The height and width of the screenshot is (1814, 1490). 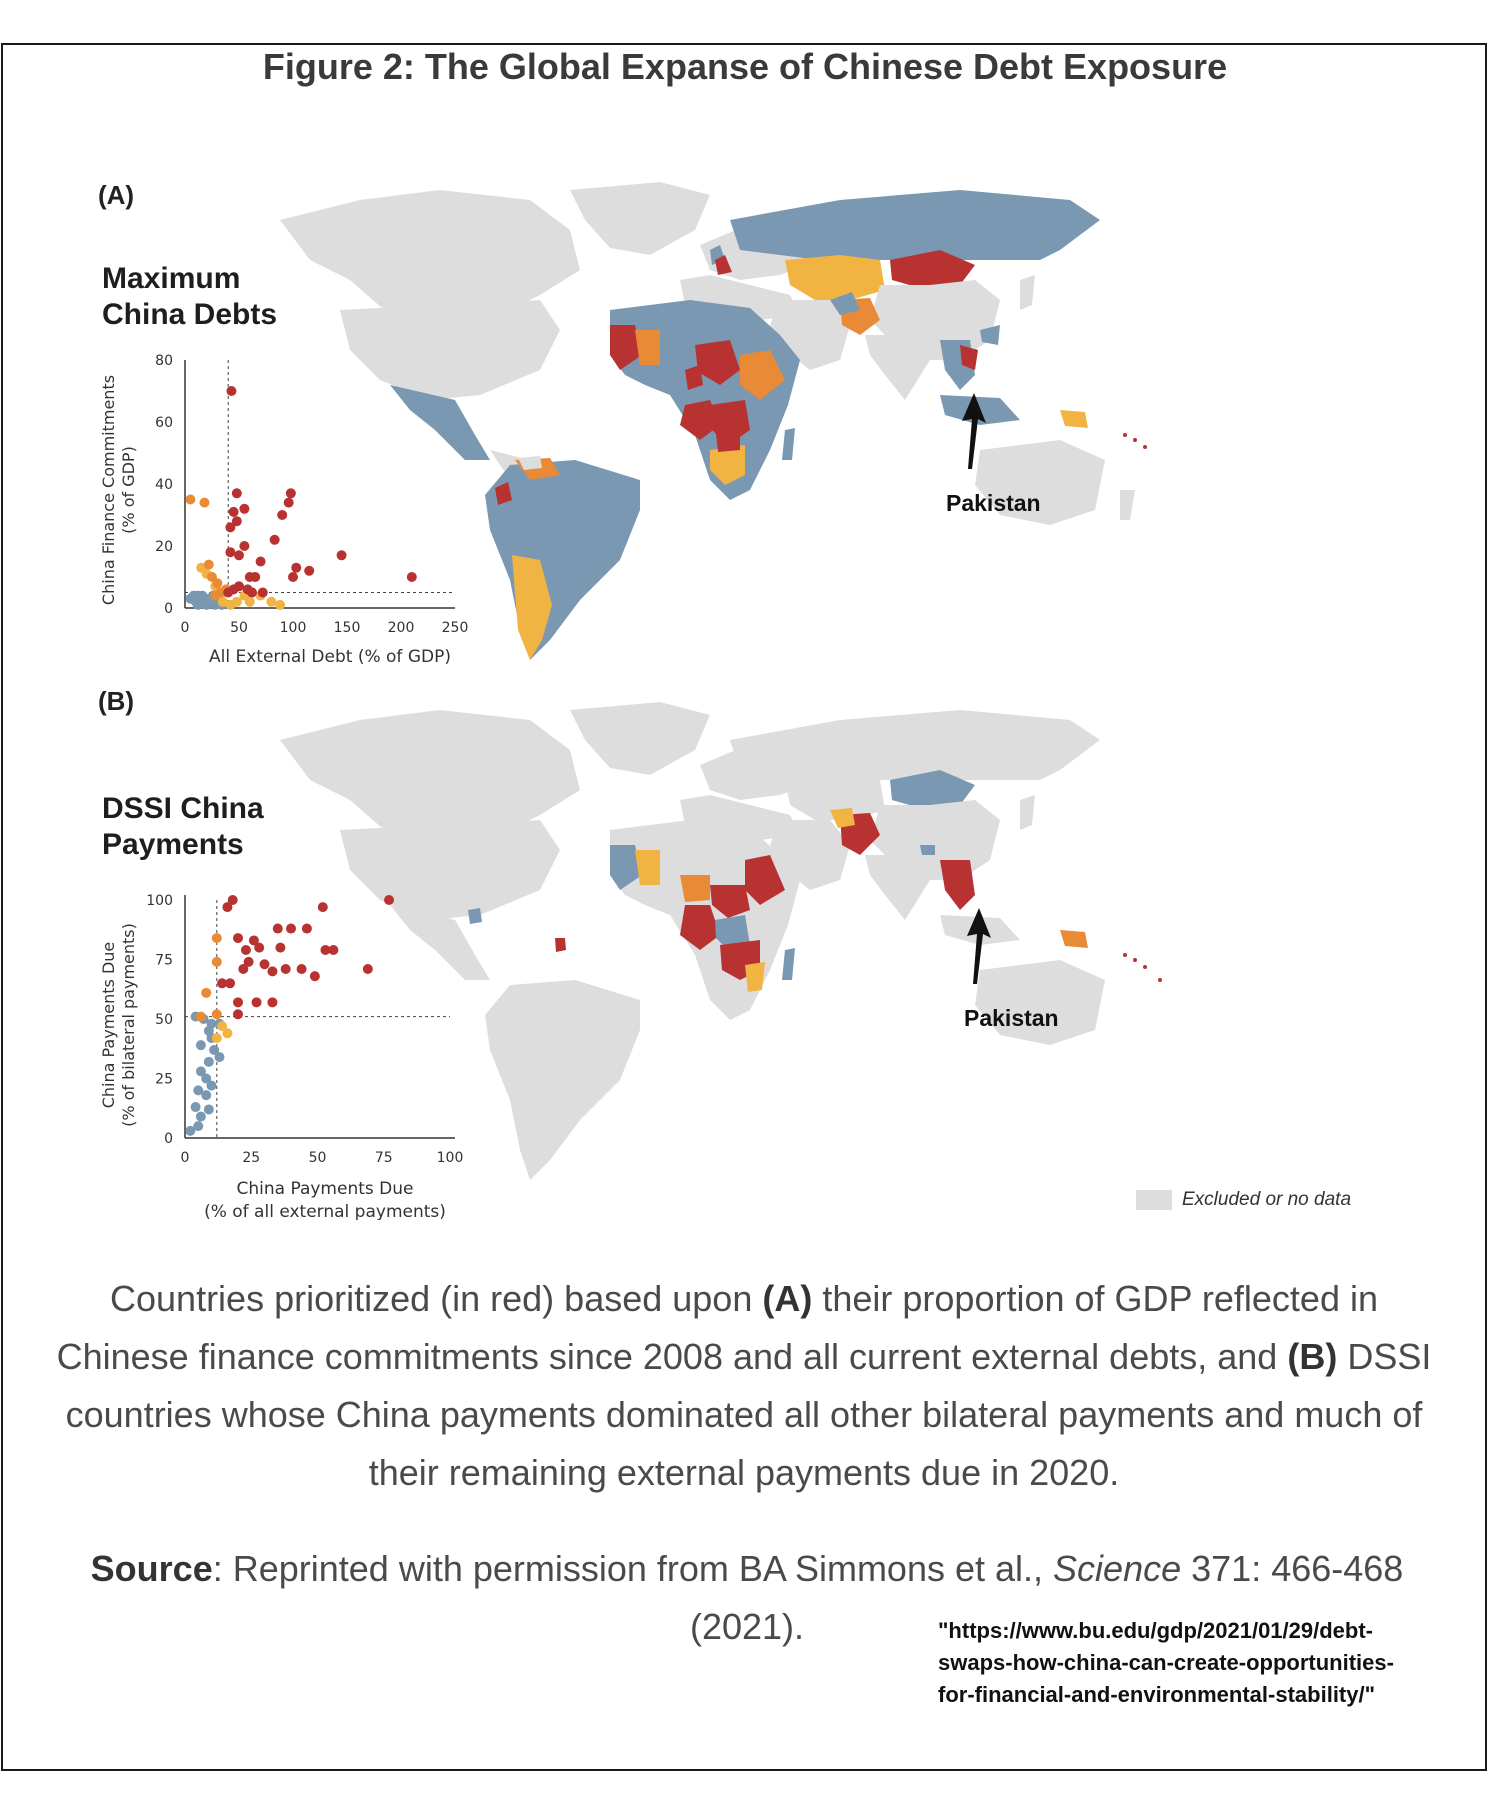 I want to click on panel-b-letter: (B), so click(x=116, y=701).